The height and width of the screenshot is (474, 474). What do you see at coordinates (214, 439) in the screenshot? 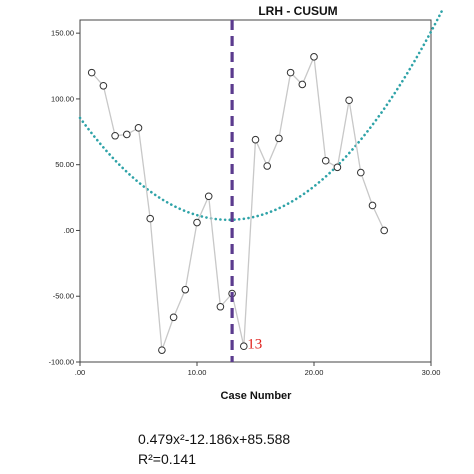
I see `fit-equation: 0.479x²-12.186x+85.588` at bounding box center [214, 439].